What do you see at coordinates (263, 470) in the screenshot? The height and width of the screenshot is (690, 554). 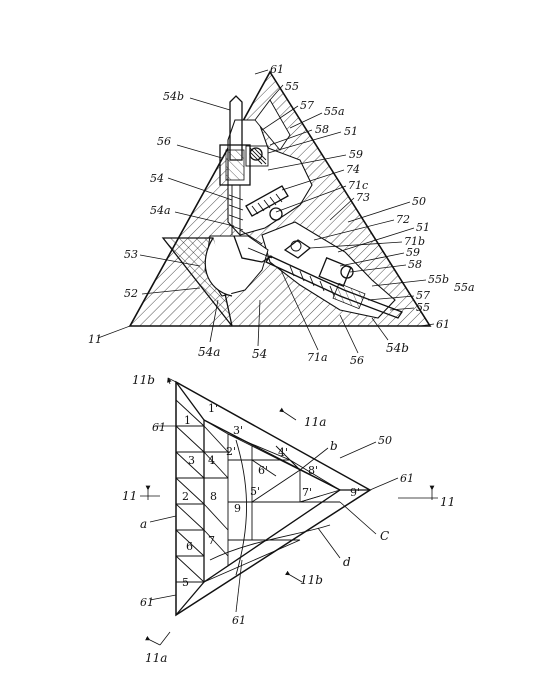 I see `facet-number: 6'` at bounding box center [263, 470].